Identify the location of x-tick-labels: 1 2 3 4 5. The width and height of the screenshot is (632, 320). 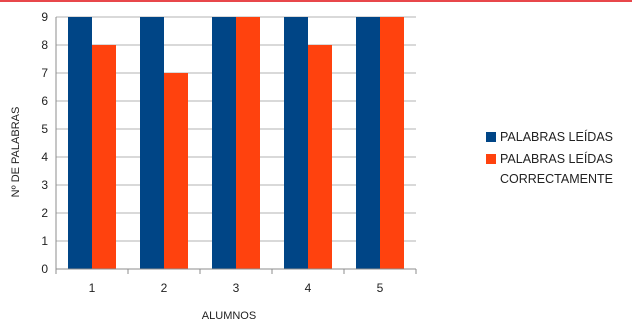
(236, 288).